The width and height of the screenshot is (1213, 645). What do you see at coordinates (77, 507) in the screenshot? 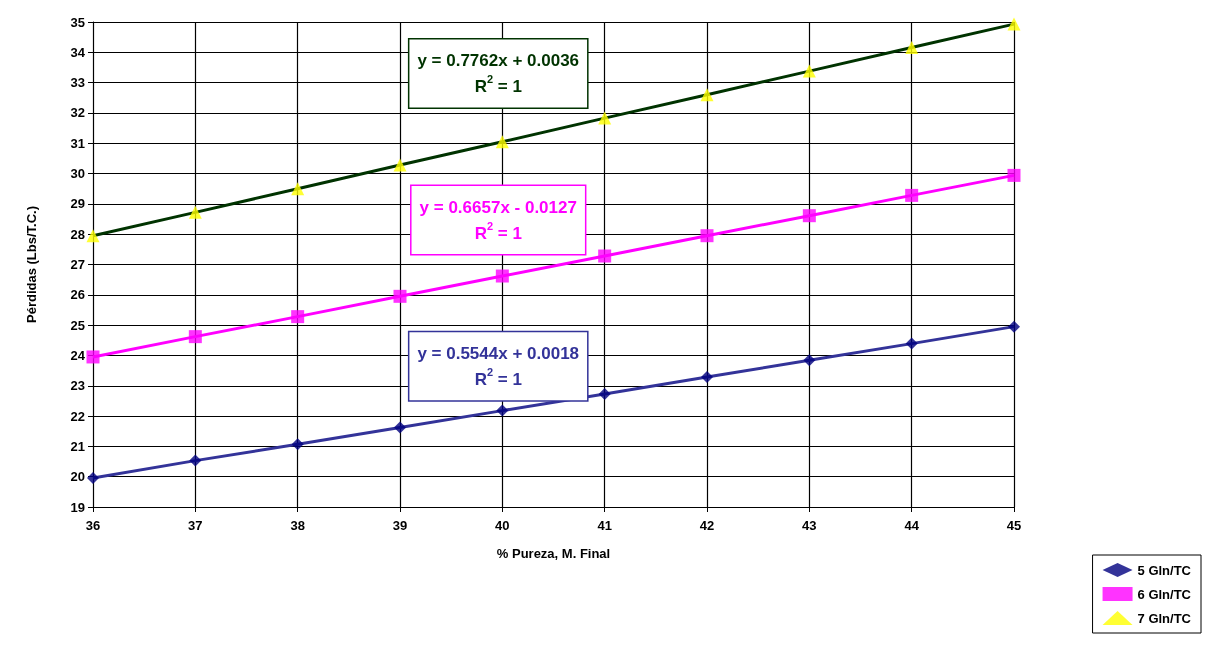
I see `y-tick-label: 19` at bounding box center [77, 507].